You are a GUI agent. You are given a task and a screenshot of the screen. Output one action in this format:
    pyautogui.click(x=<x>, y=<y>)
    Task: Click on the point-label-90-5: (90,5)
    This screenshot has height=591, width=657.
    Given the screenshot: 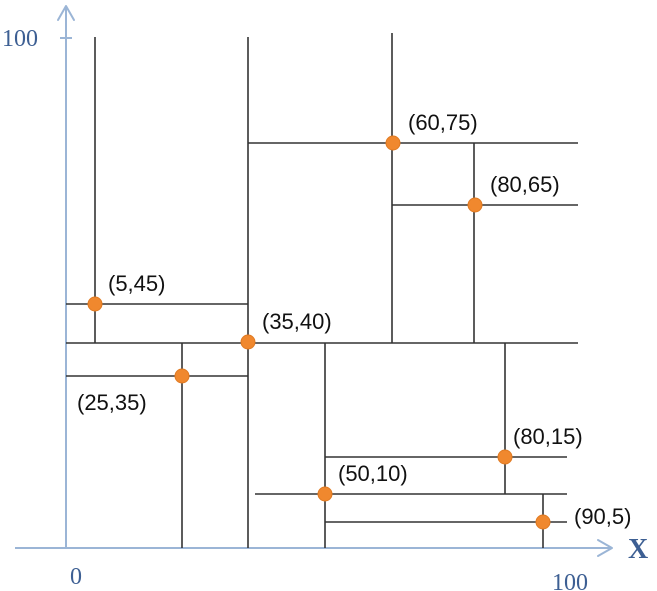 What is the action you would take?
    pyautogui.click(x=602, y=516)
    